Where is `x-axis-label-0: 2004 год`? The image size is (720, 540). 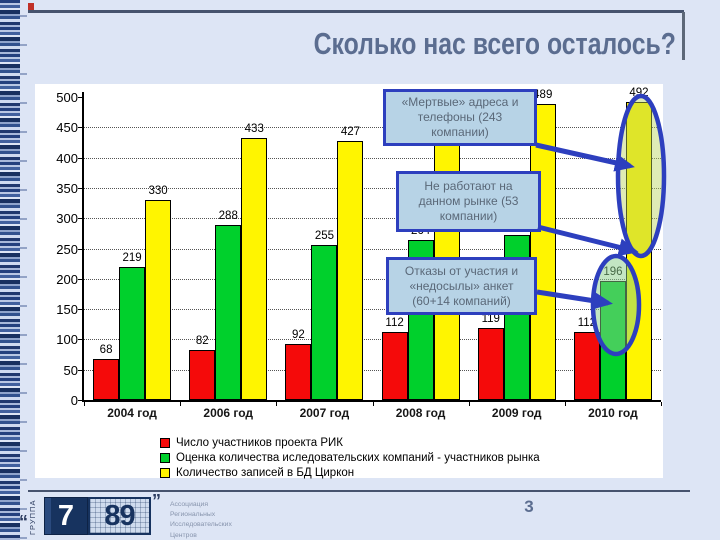
x-axis-label-0: 2004 год is located at coordinates (132, 413).